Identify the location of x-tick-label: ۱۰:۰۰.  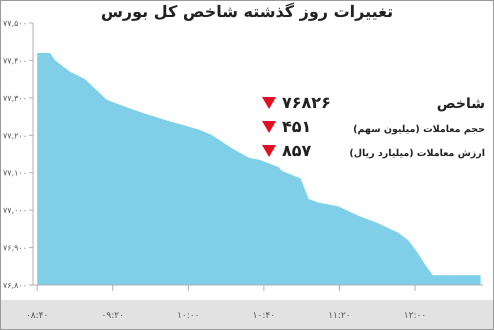
(188, 316).